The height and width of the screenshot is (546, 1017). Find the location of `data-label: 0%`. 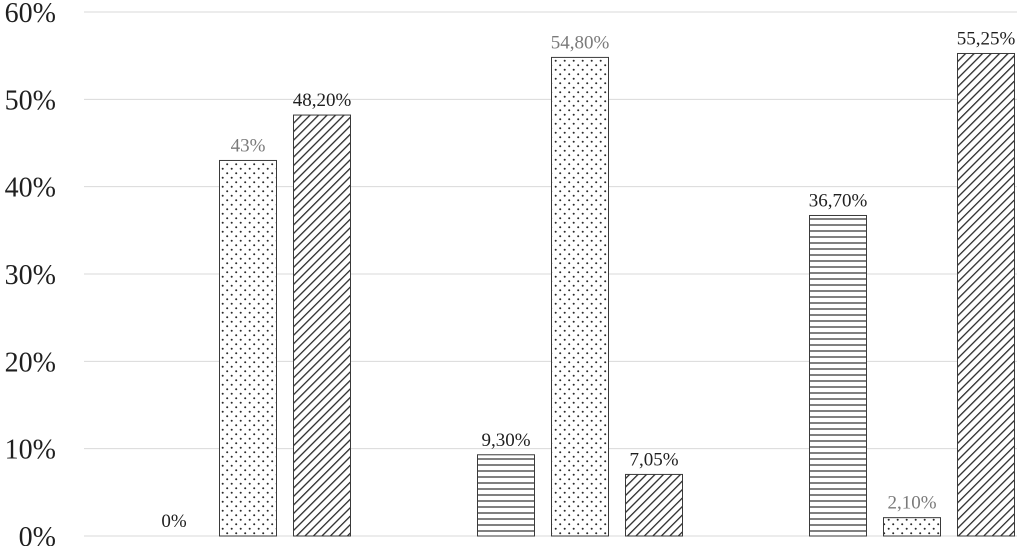

data-label: 0% is located at coordinates (174, 521).